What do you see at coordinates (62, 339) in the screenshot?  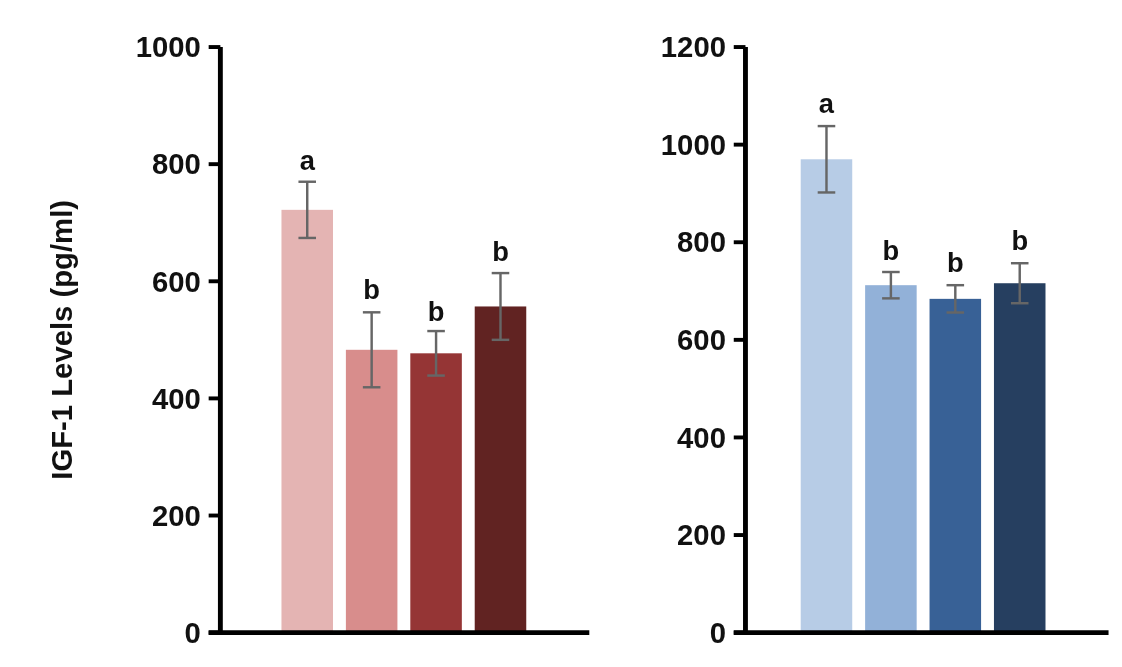 I see `y-axis-title: IGF-1 Levels (pg/ml)` at bounding box center [62, 339].